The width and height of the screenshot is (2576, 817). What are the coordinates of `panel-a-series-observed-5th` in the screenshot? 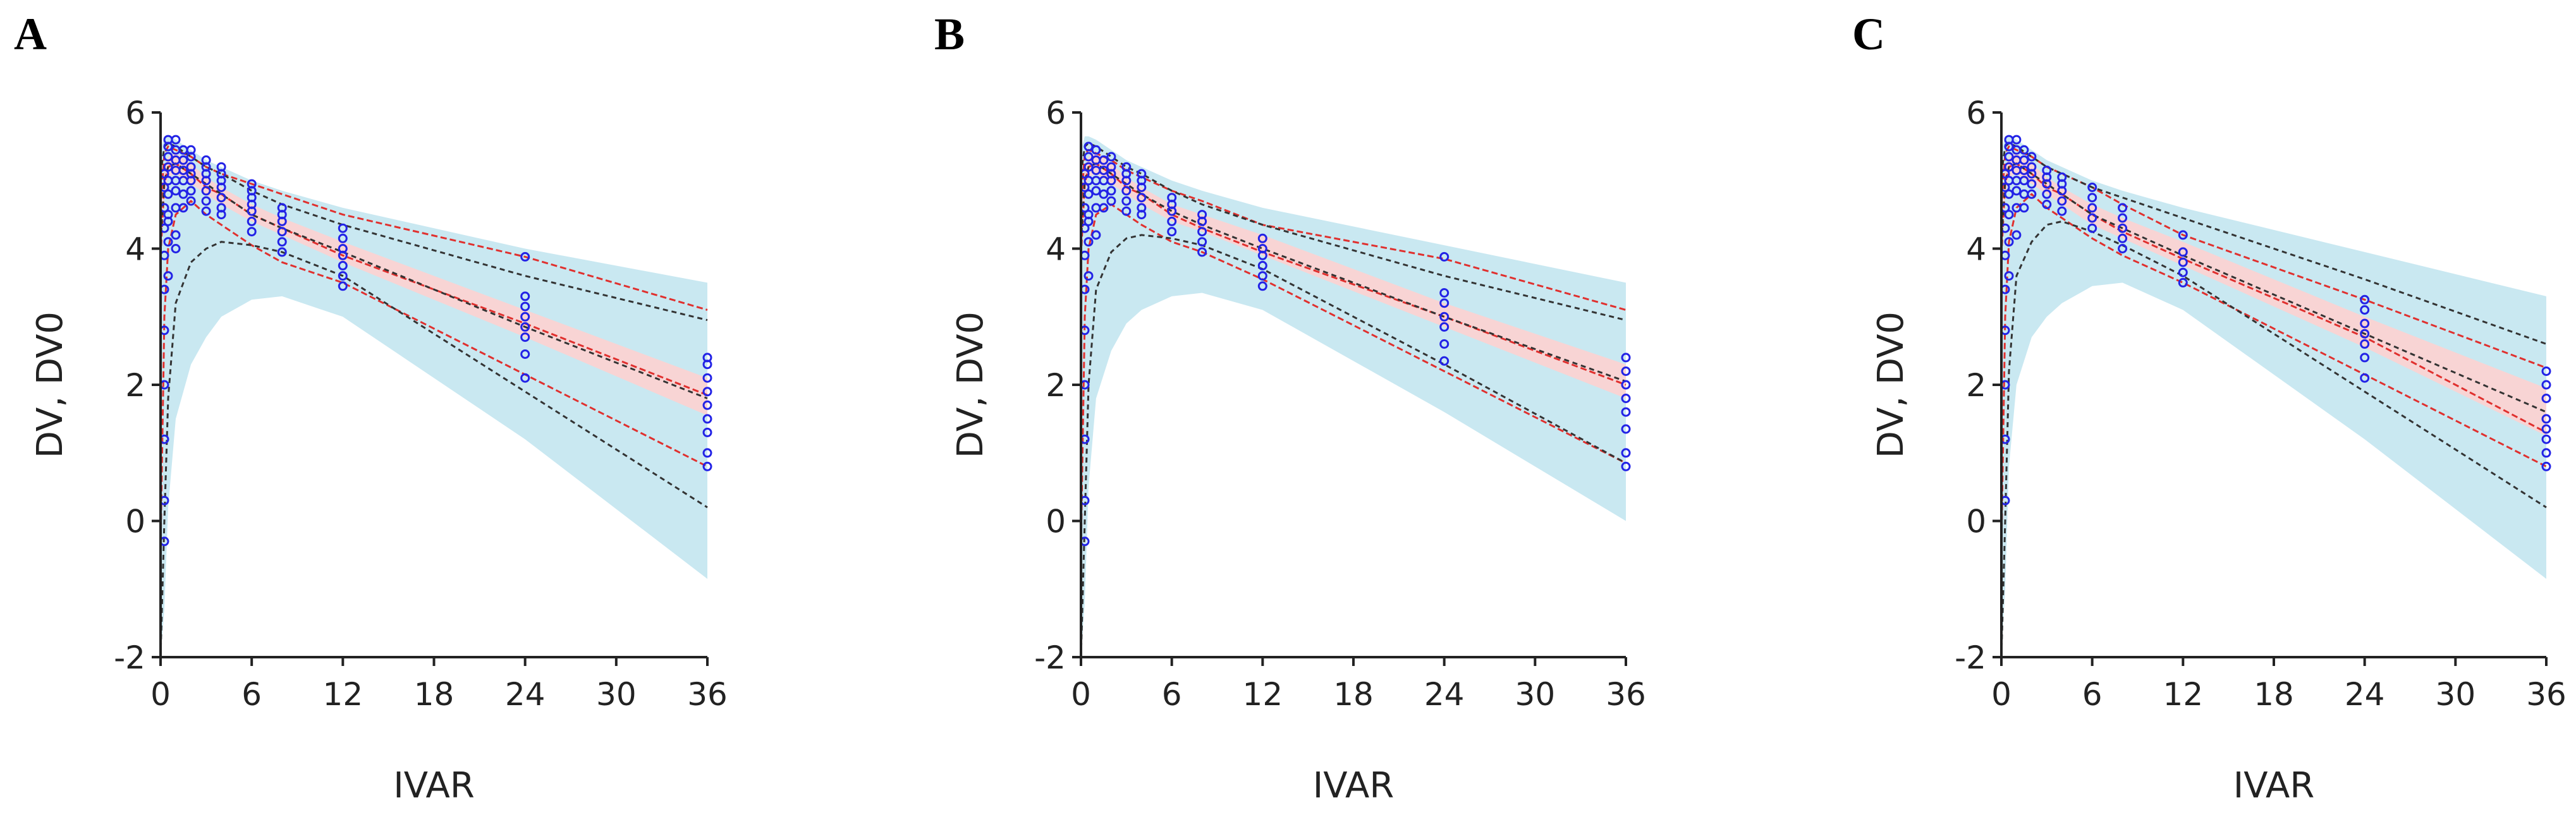 It's located at (433, 374).